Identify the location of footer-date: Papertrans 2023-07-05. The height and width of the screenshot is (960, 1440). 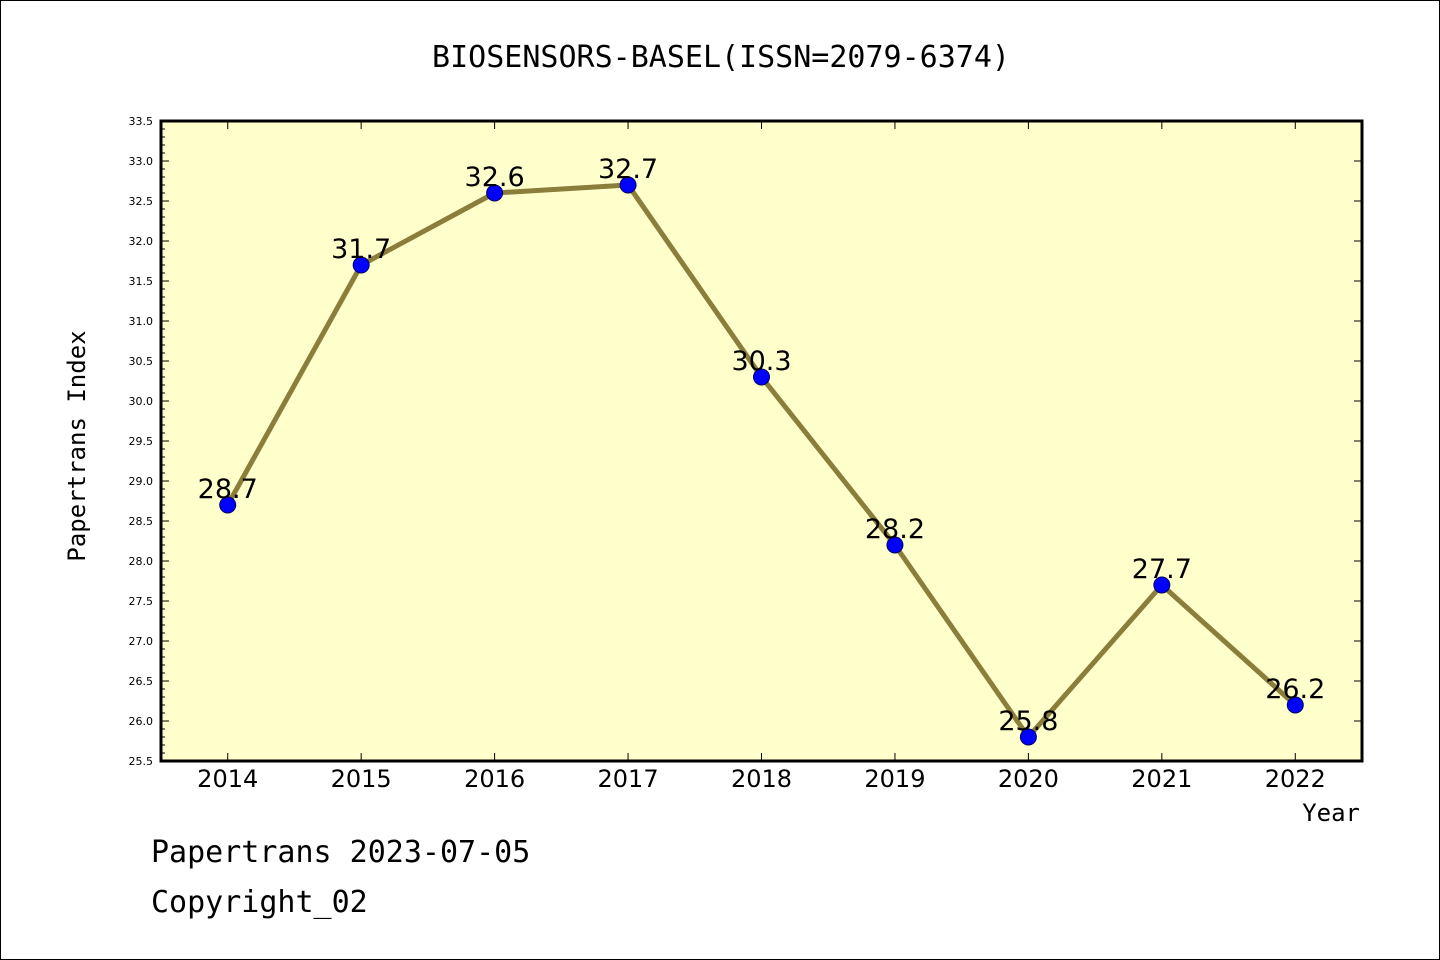
(341, 852).